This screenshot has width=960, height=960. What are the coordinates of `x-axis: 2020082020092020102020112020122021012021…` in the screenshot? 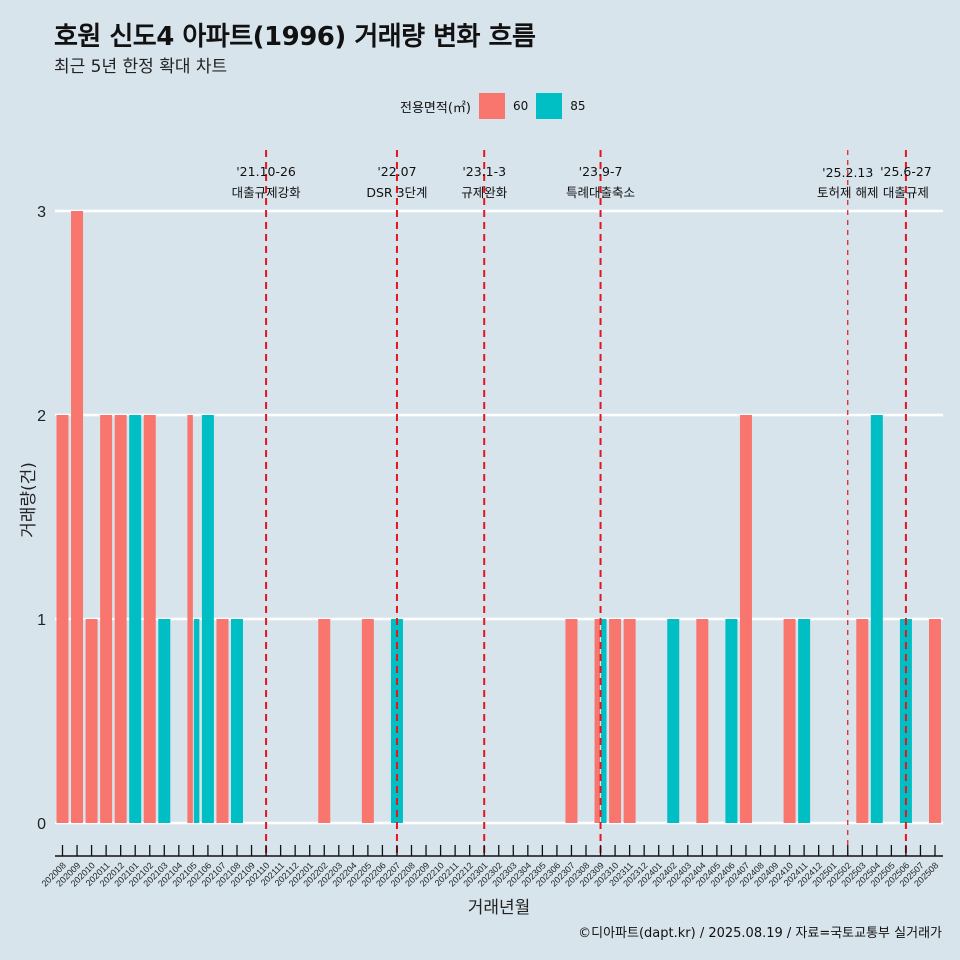 It's located at (491, 867).